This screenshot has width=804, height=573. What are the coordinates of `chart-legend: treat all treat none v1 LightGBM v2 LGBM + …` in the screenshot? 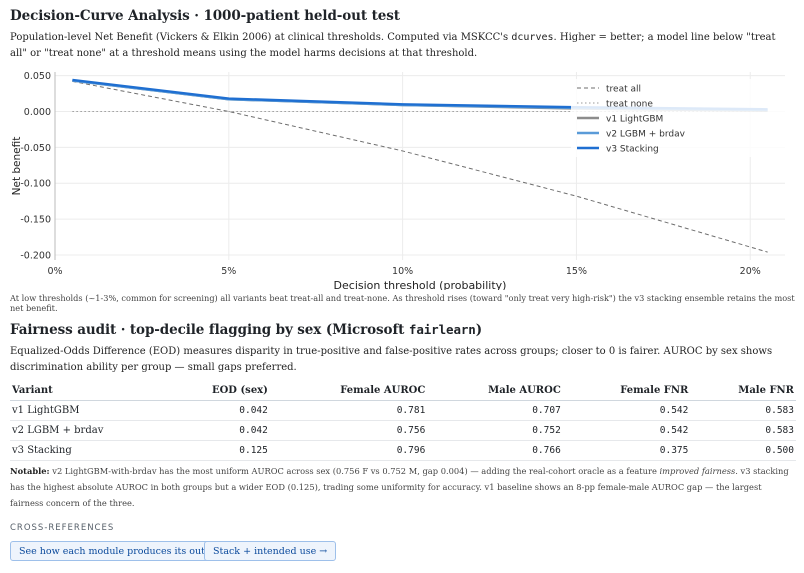 It's located at (678, 118).